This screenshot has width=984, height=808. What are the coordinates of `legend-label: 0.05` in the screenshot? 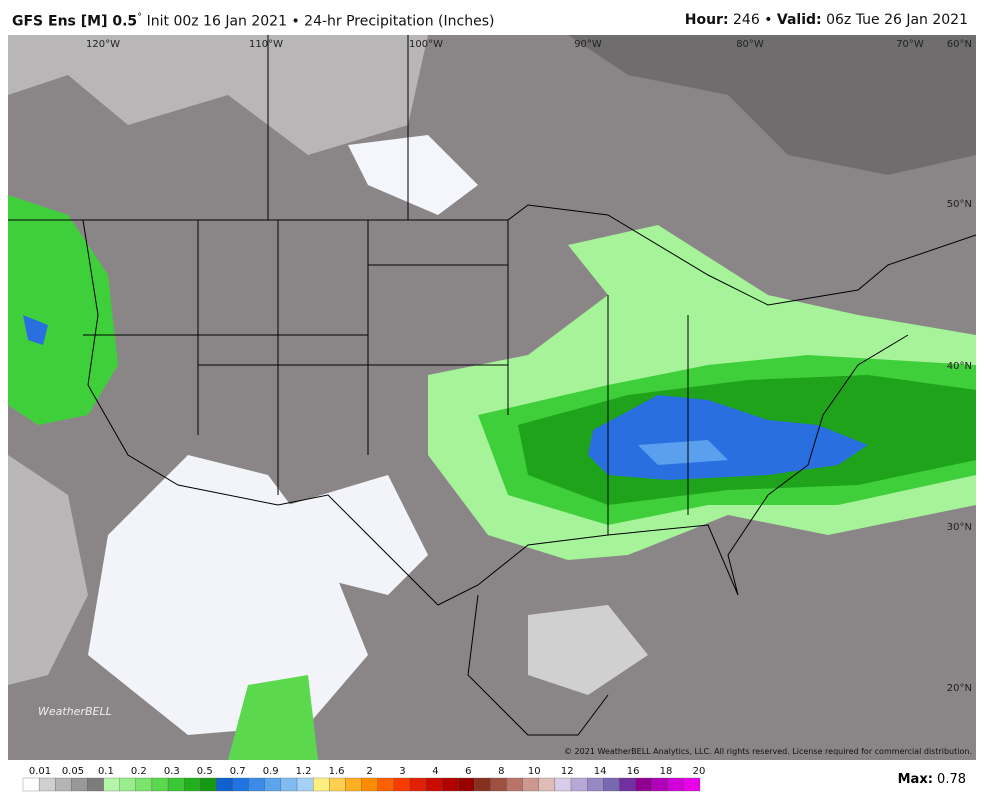 It's located at (73, 771).